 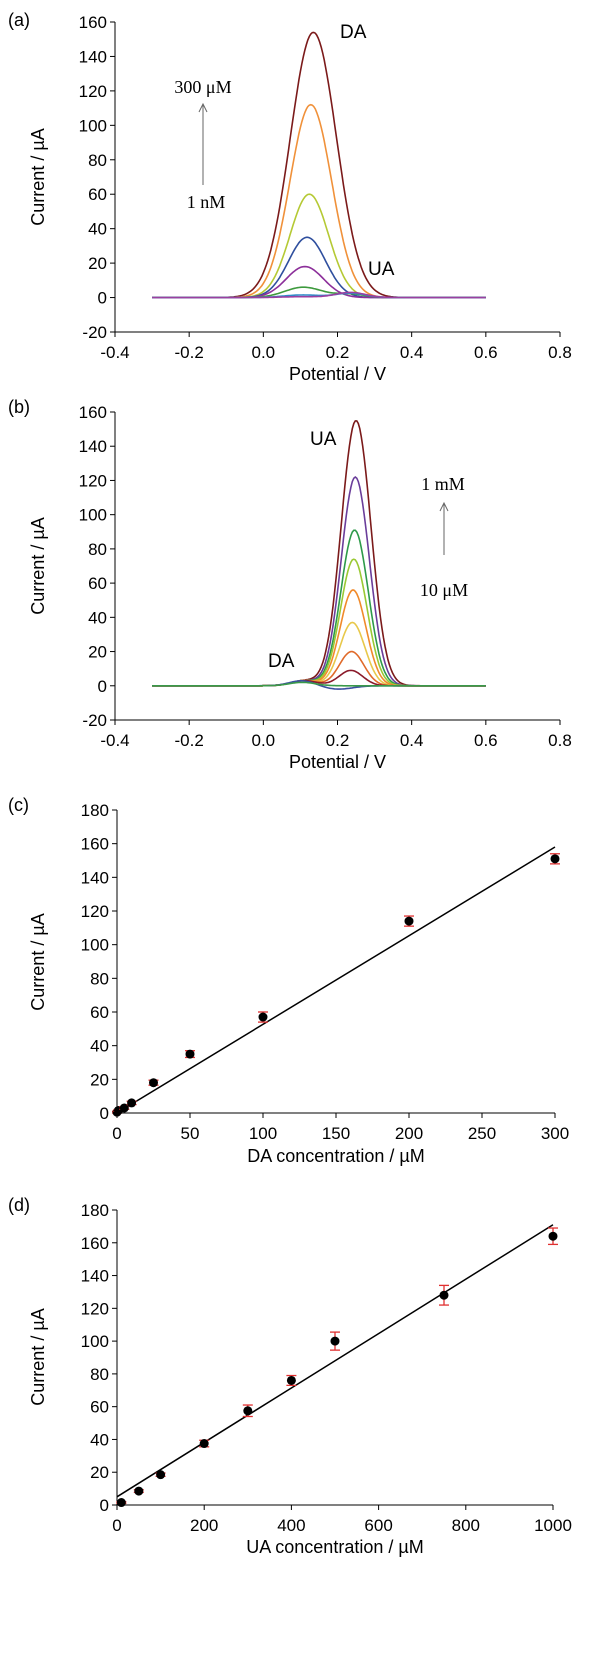 What do you see at coordinates (202, 87) in the screenshot?
I see `arrow-top-label: 300 μM` at bounding box center [202, 87].